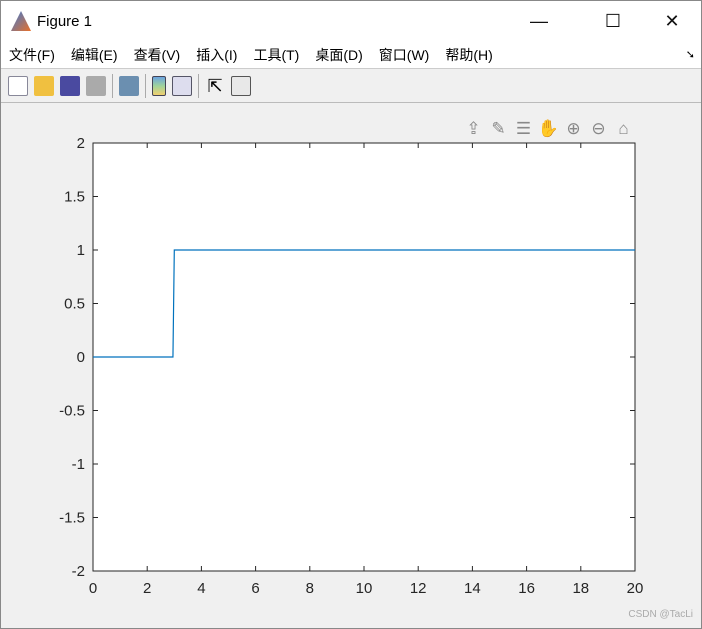 This screenshot has width=702, height=629. I want to click on y-tick-label: 1.5, so click(74, 197).